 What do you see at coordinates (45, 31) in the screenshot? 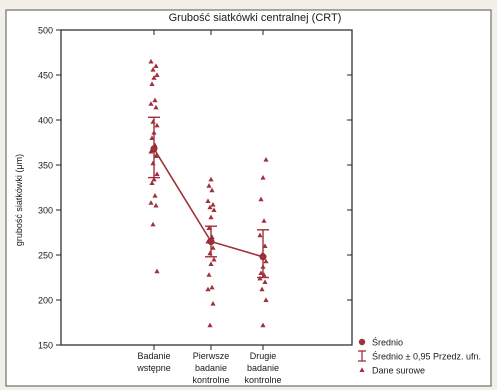
I see `y-tick-label: 500` at bounding box center [45, 31].